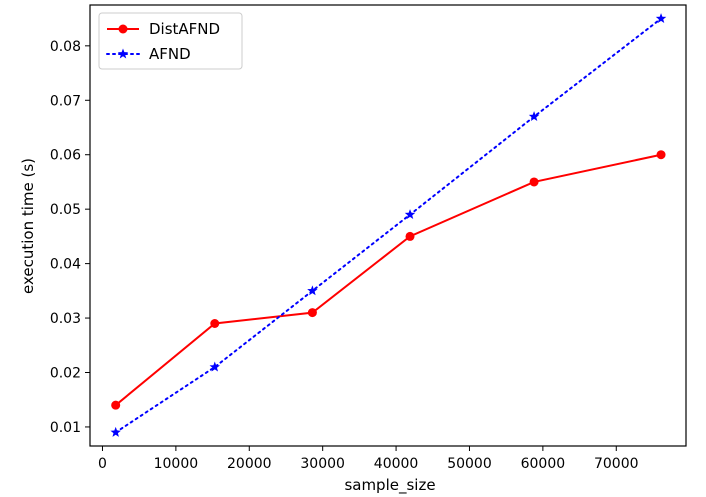  What do you see at coordinates (322, 464) in the screenshot?
I see `x-tick-label: 30000` at bounding box center [322, 464].